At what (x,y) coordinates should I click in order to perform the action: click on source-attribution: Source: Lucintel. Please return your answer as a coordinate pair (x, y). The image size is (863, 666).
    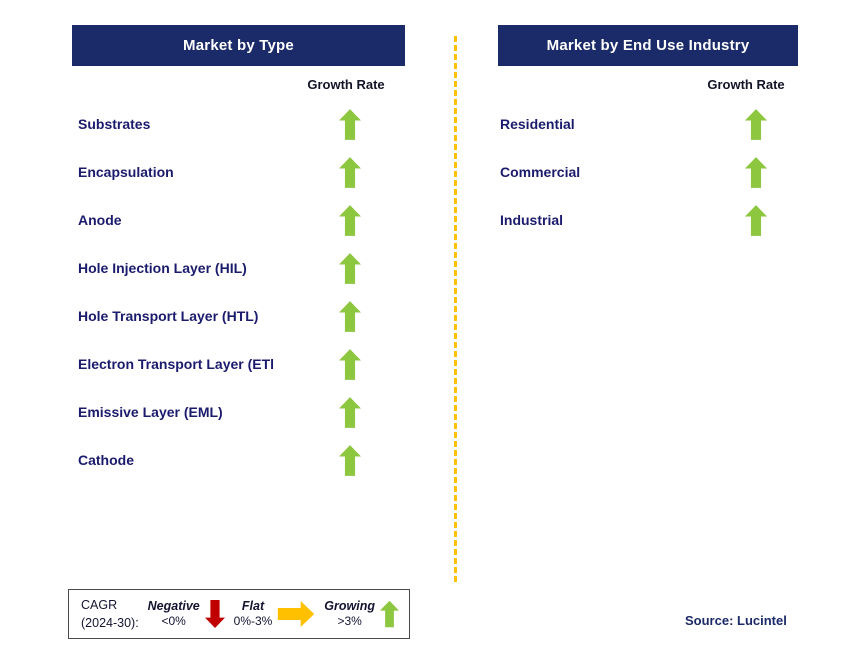
    Looking at the image, I should click on (736, 620).